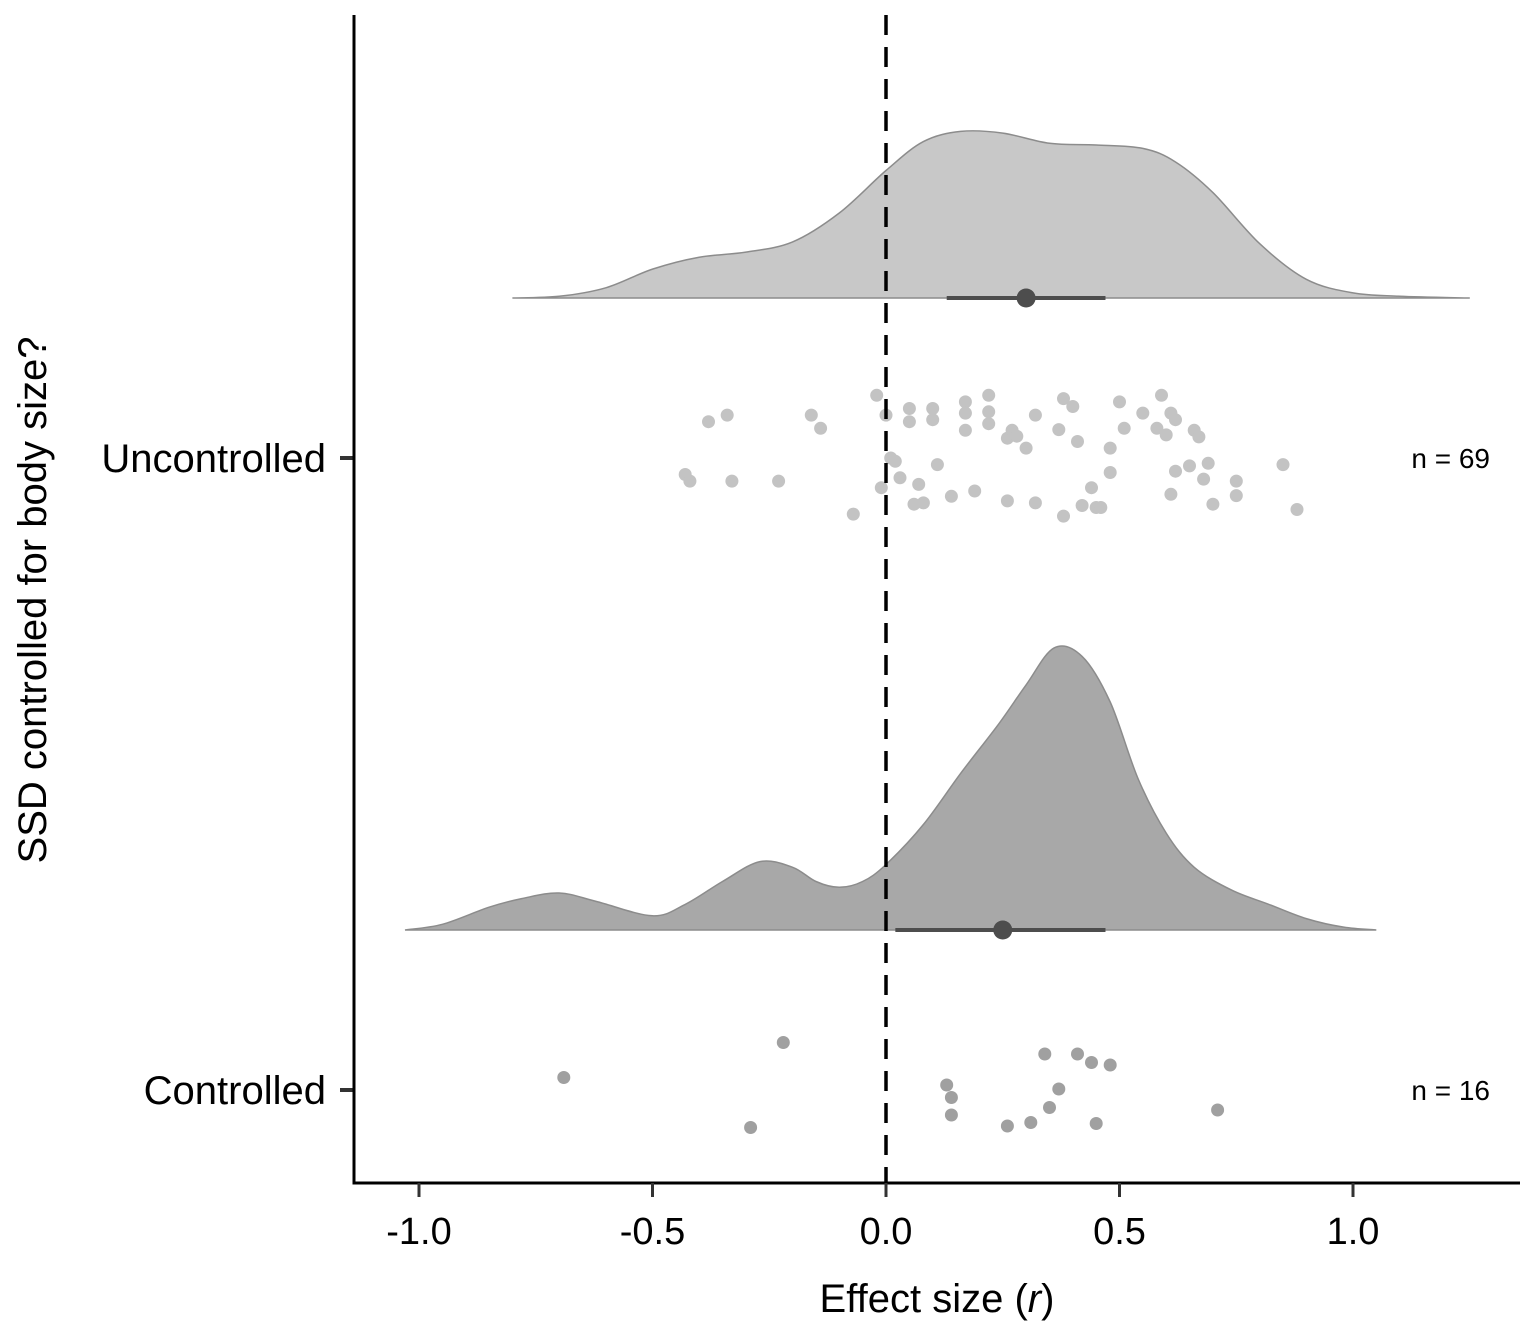  I want to click on x-tick-label: -1.0, so click(418, 1232).